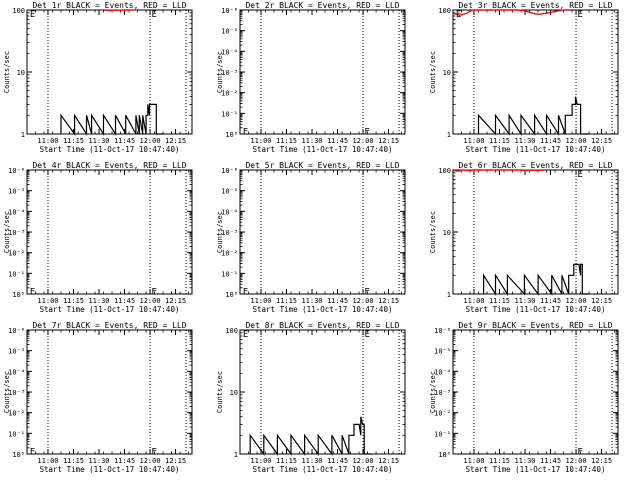 This screenshot has height=484, width=640. I want to click on panel-title: Det 4r BLACK = Events, RED = LLD, so click(109, 165).